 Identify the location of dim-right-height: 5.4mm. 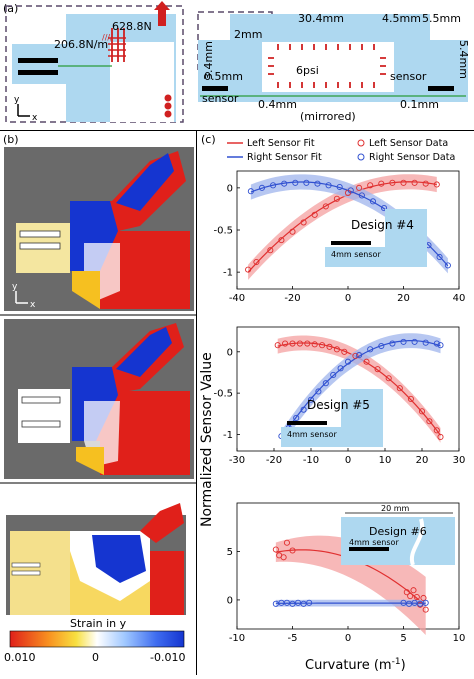
(463, 59).